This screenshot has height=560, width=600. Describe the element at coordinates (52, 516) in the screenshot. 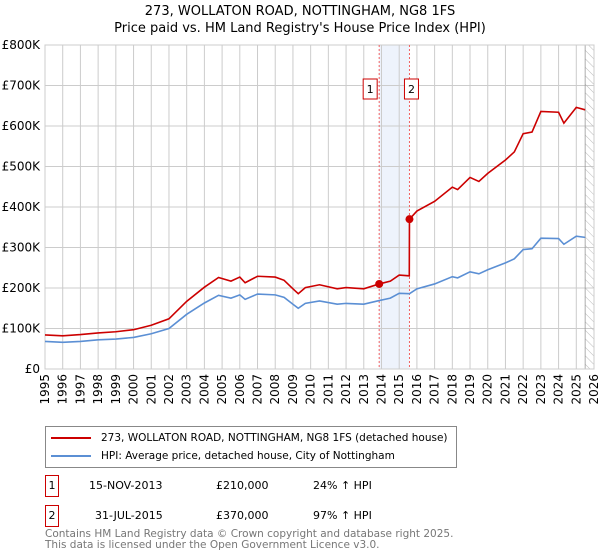

I see `transaction-badge: 2` at that location.